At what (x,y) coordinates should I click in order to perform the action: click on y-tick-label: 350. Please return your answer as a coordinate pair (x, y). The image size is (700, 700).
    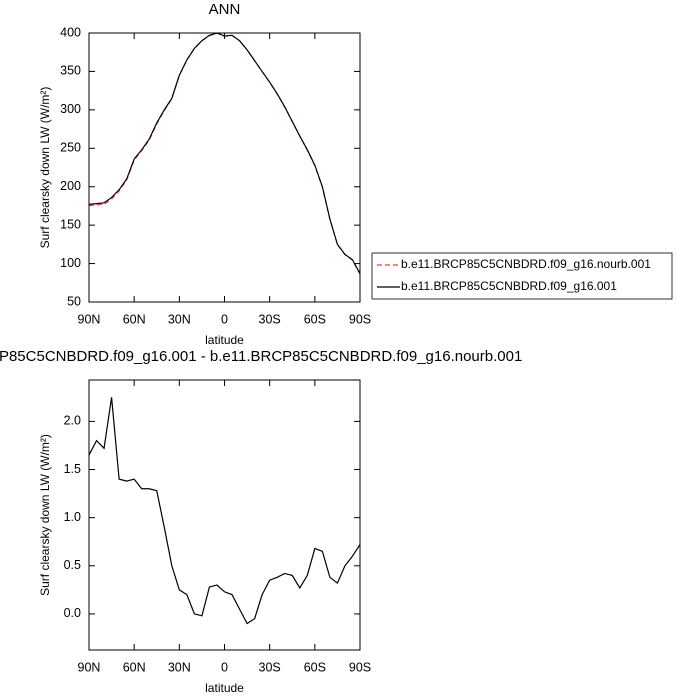
    Looking at the image, I should click on (70, 71).